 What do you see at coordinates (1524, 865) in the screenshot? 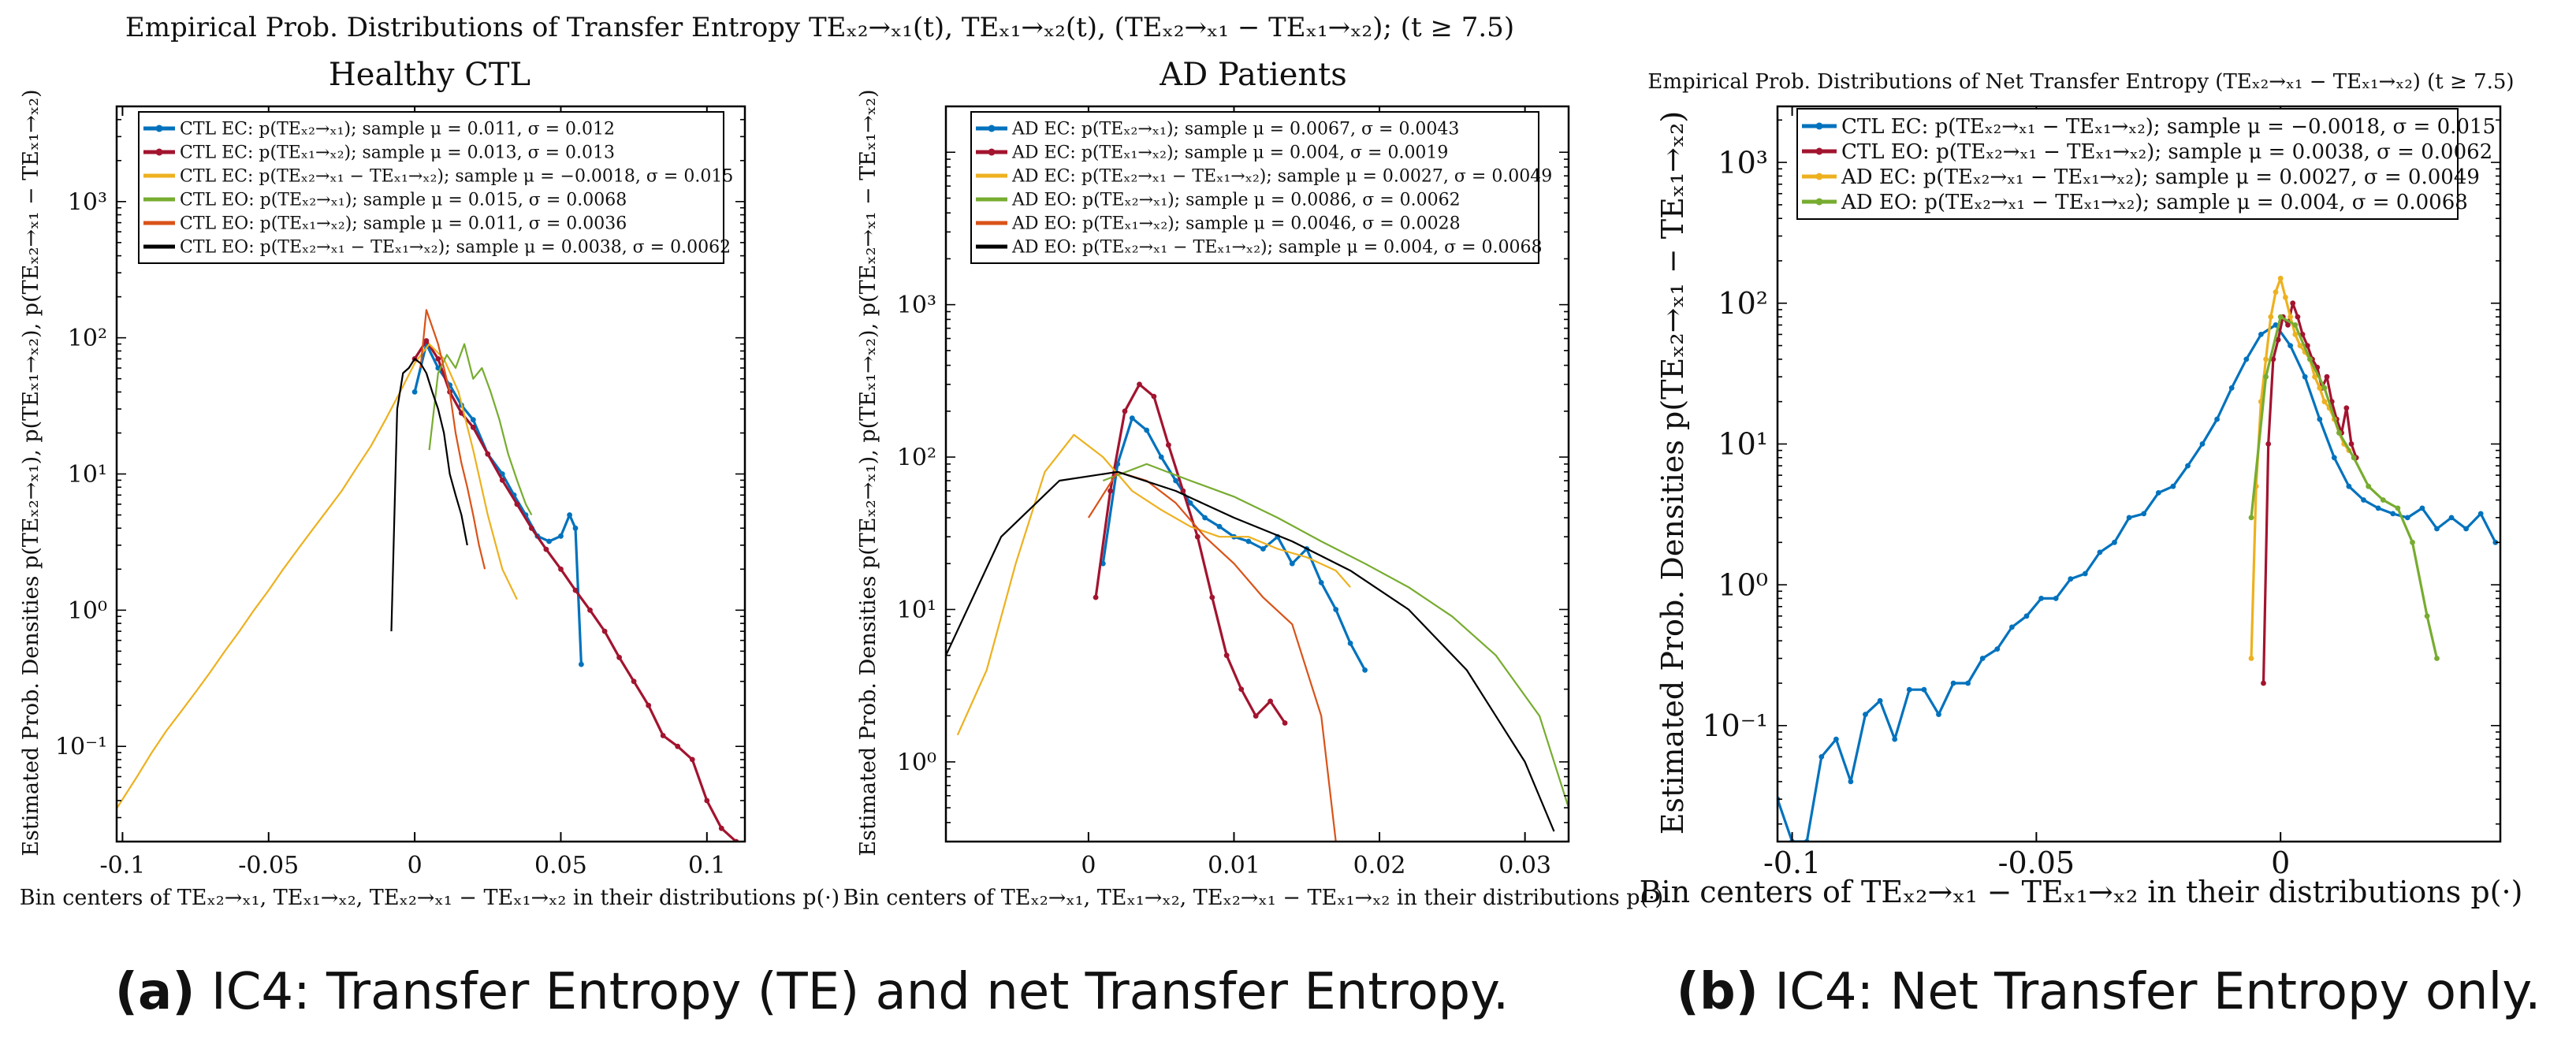
I see `x-tick-label: 0.03` at bounding box center [1524, 865].